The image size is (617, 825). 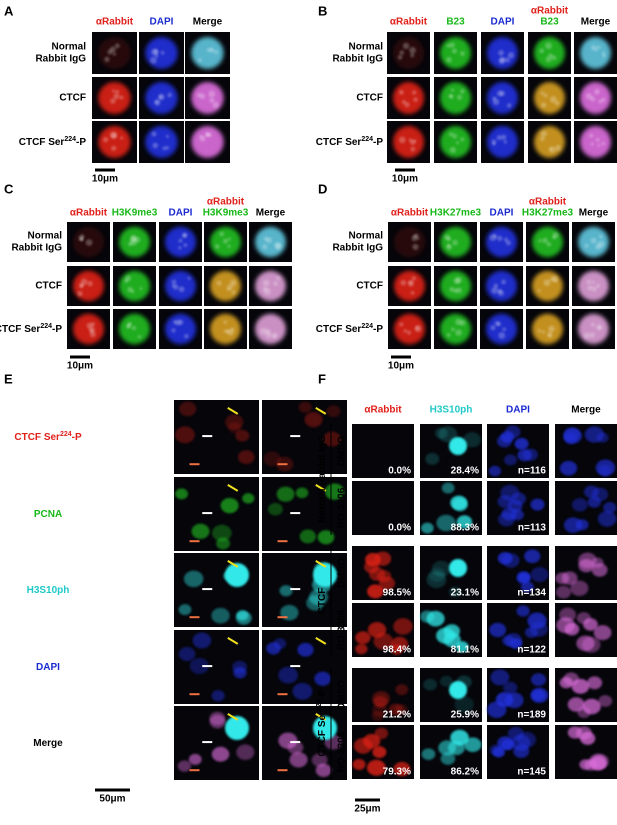 What do you see at coordinates (548, 213) in the screenshot?
I see `column-header: H3K27me3` at bounding box center [548, 213].